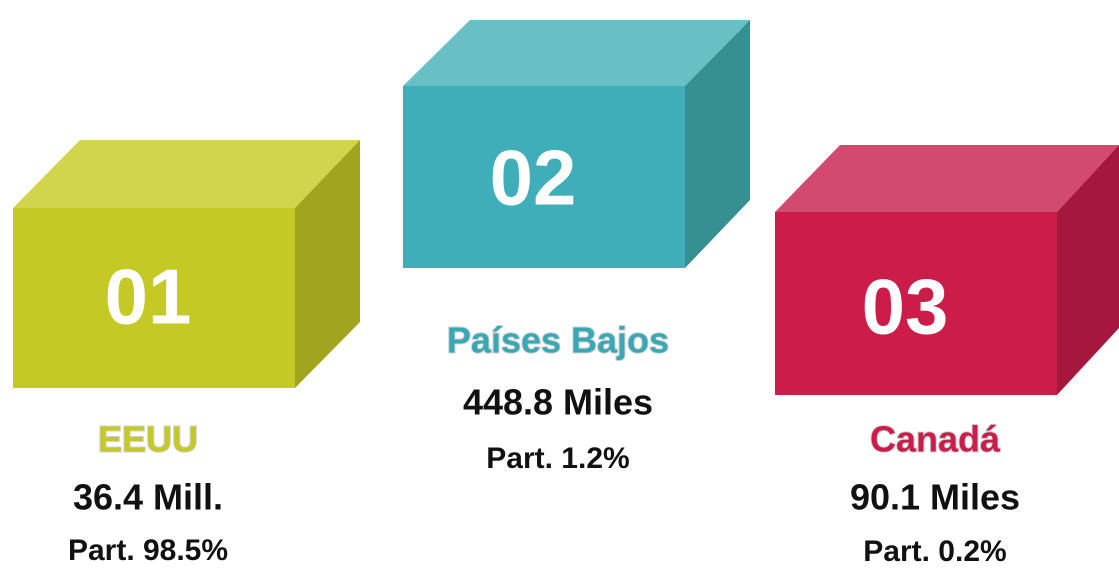 This screenshot has height=572, width=1119. Describe the element at coordinates (905, 307) in the screenshot. I see `rank: 03` at that location.